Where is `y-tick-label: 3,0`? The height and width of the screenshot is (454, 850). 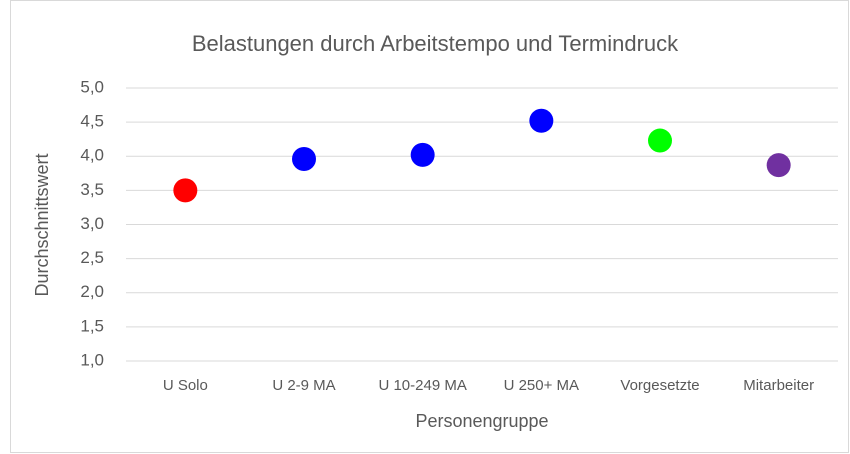
y-tick-label: 3,0 is located at coordinates (92, 223).